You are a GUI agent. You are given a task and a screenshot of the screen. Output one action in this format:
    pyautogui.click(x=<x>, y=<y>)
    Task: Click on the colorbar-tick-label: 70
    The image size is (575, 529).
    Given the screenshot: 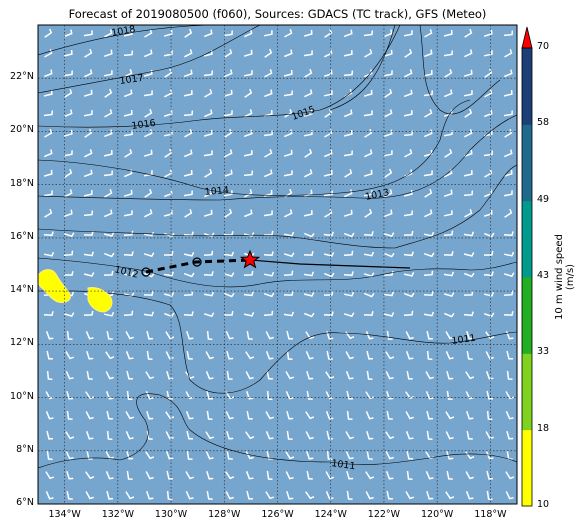 What is the action you would take?
    pyautogui.click(x=543, y=46)
    